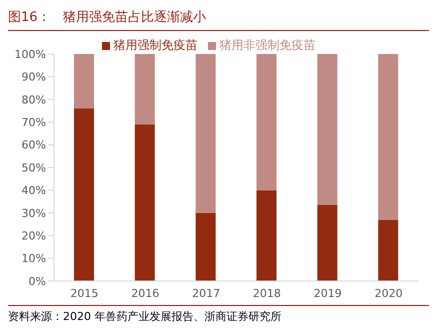  What do you see at coordinates (84, 293) in the screenshot?
I see `x-tick-label: 2015` at bounding box center [84, 293].